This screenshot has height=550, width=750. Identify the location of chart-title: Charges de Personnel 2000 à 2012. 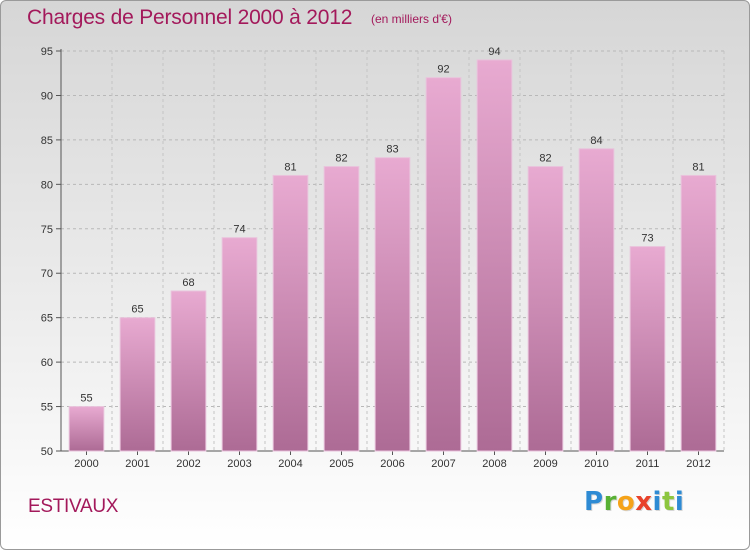
(190, 17).